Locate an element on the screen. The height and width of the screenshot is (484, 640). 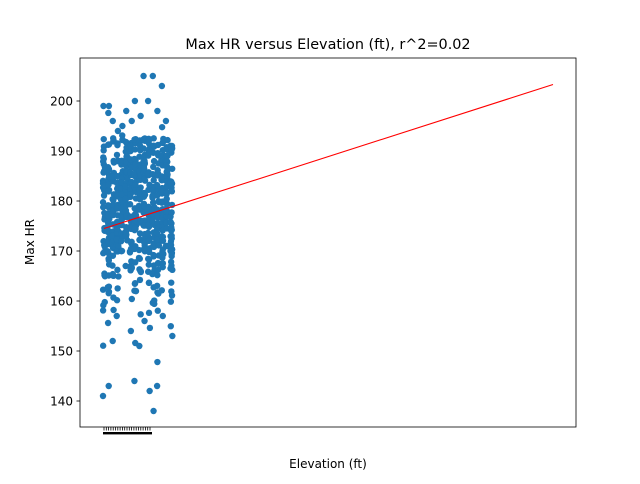
y-tick-label: 150 is located at coordinates (61, 351).